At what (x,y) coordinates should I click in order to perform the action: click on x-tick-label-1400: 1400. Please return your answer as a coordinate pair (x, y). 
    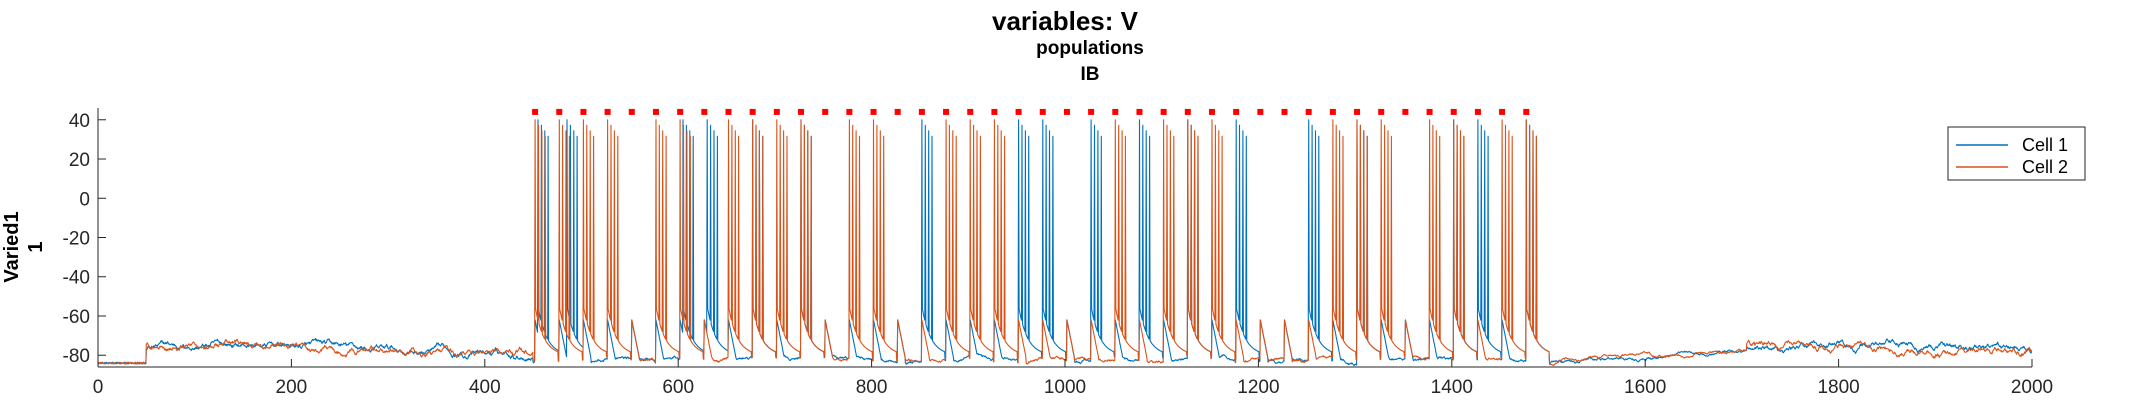
    Looking at the image, I should click on (1452, 387).